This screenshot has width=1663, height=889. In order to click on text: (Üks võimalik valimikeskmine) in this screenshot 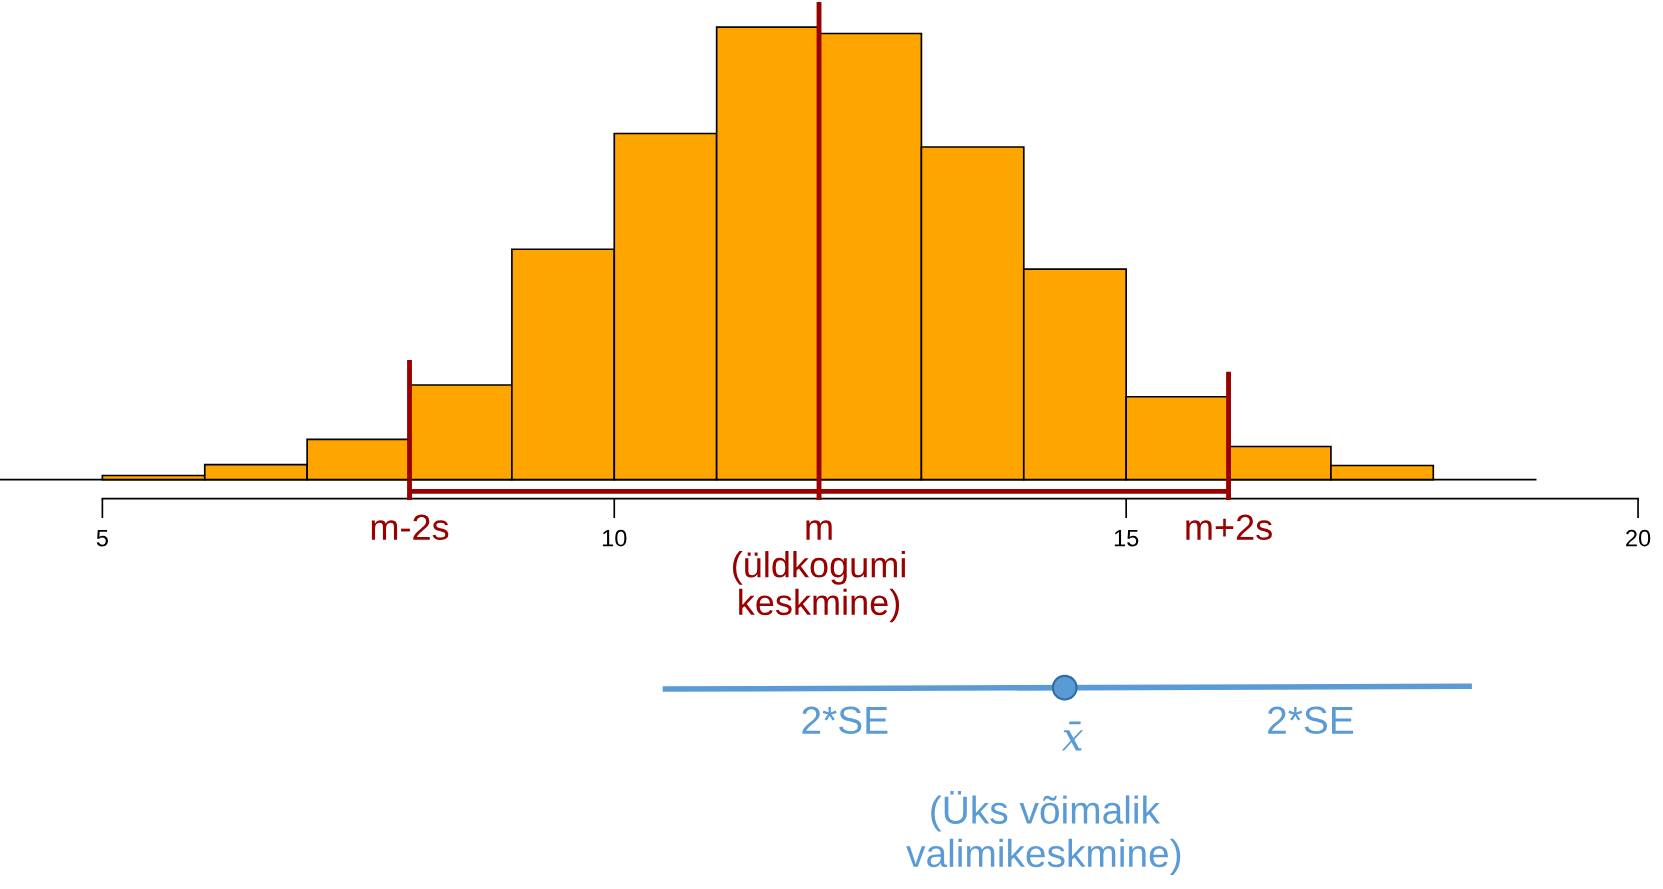, I will do `click(1043, 833)`.